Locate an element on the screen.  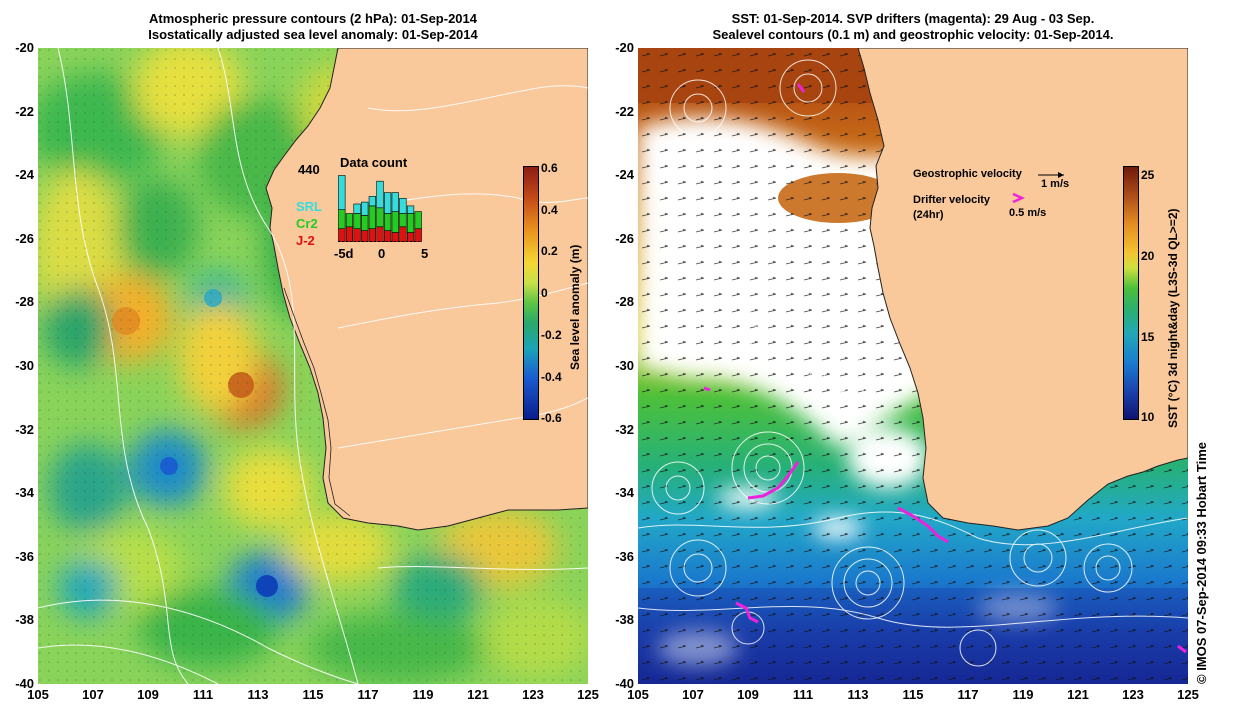
left-x-tick: 115 is located at coordinates (313, 694).